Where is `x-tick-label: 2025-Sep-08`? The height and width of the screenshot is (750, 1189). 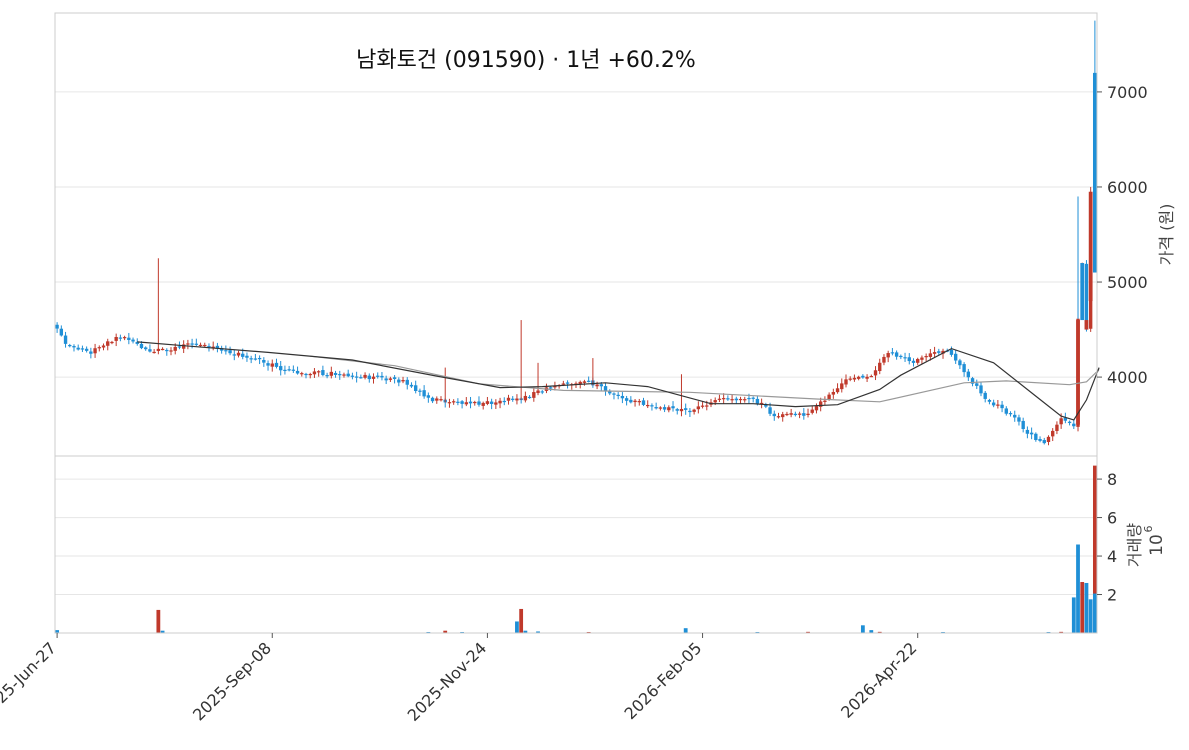
x-tick-label: 2025-Sep-08 is located at coordinates (232, 681).